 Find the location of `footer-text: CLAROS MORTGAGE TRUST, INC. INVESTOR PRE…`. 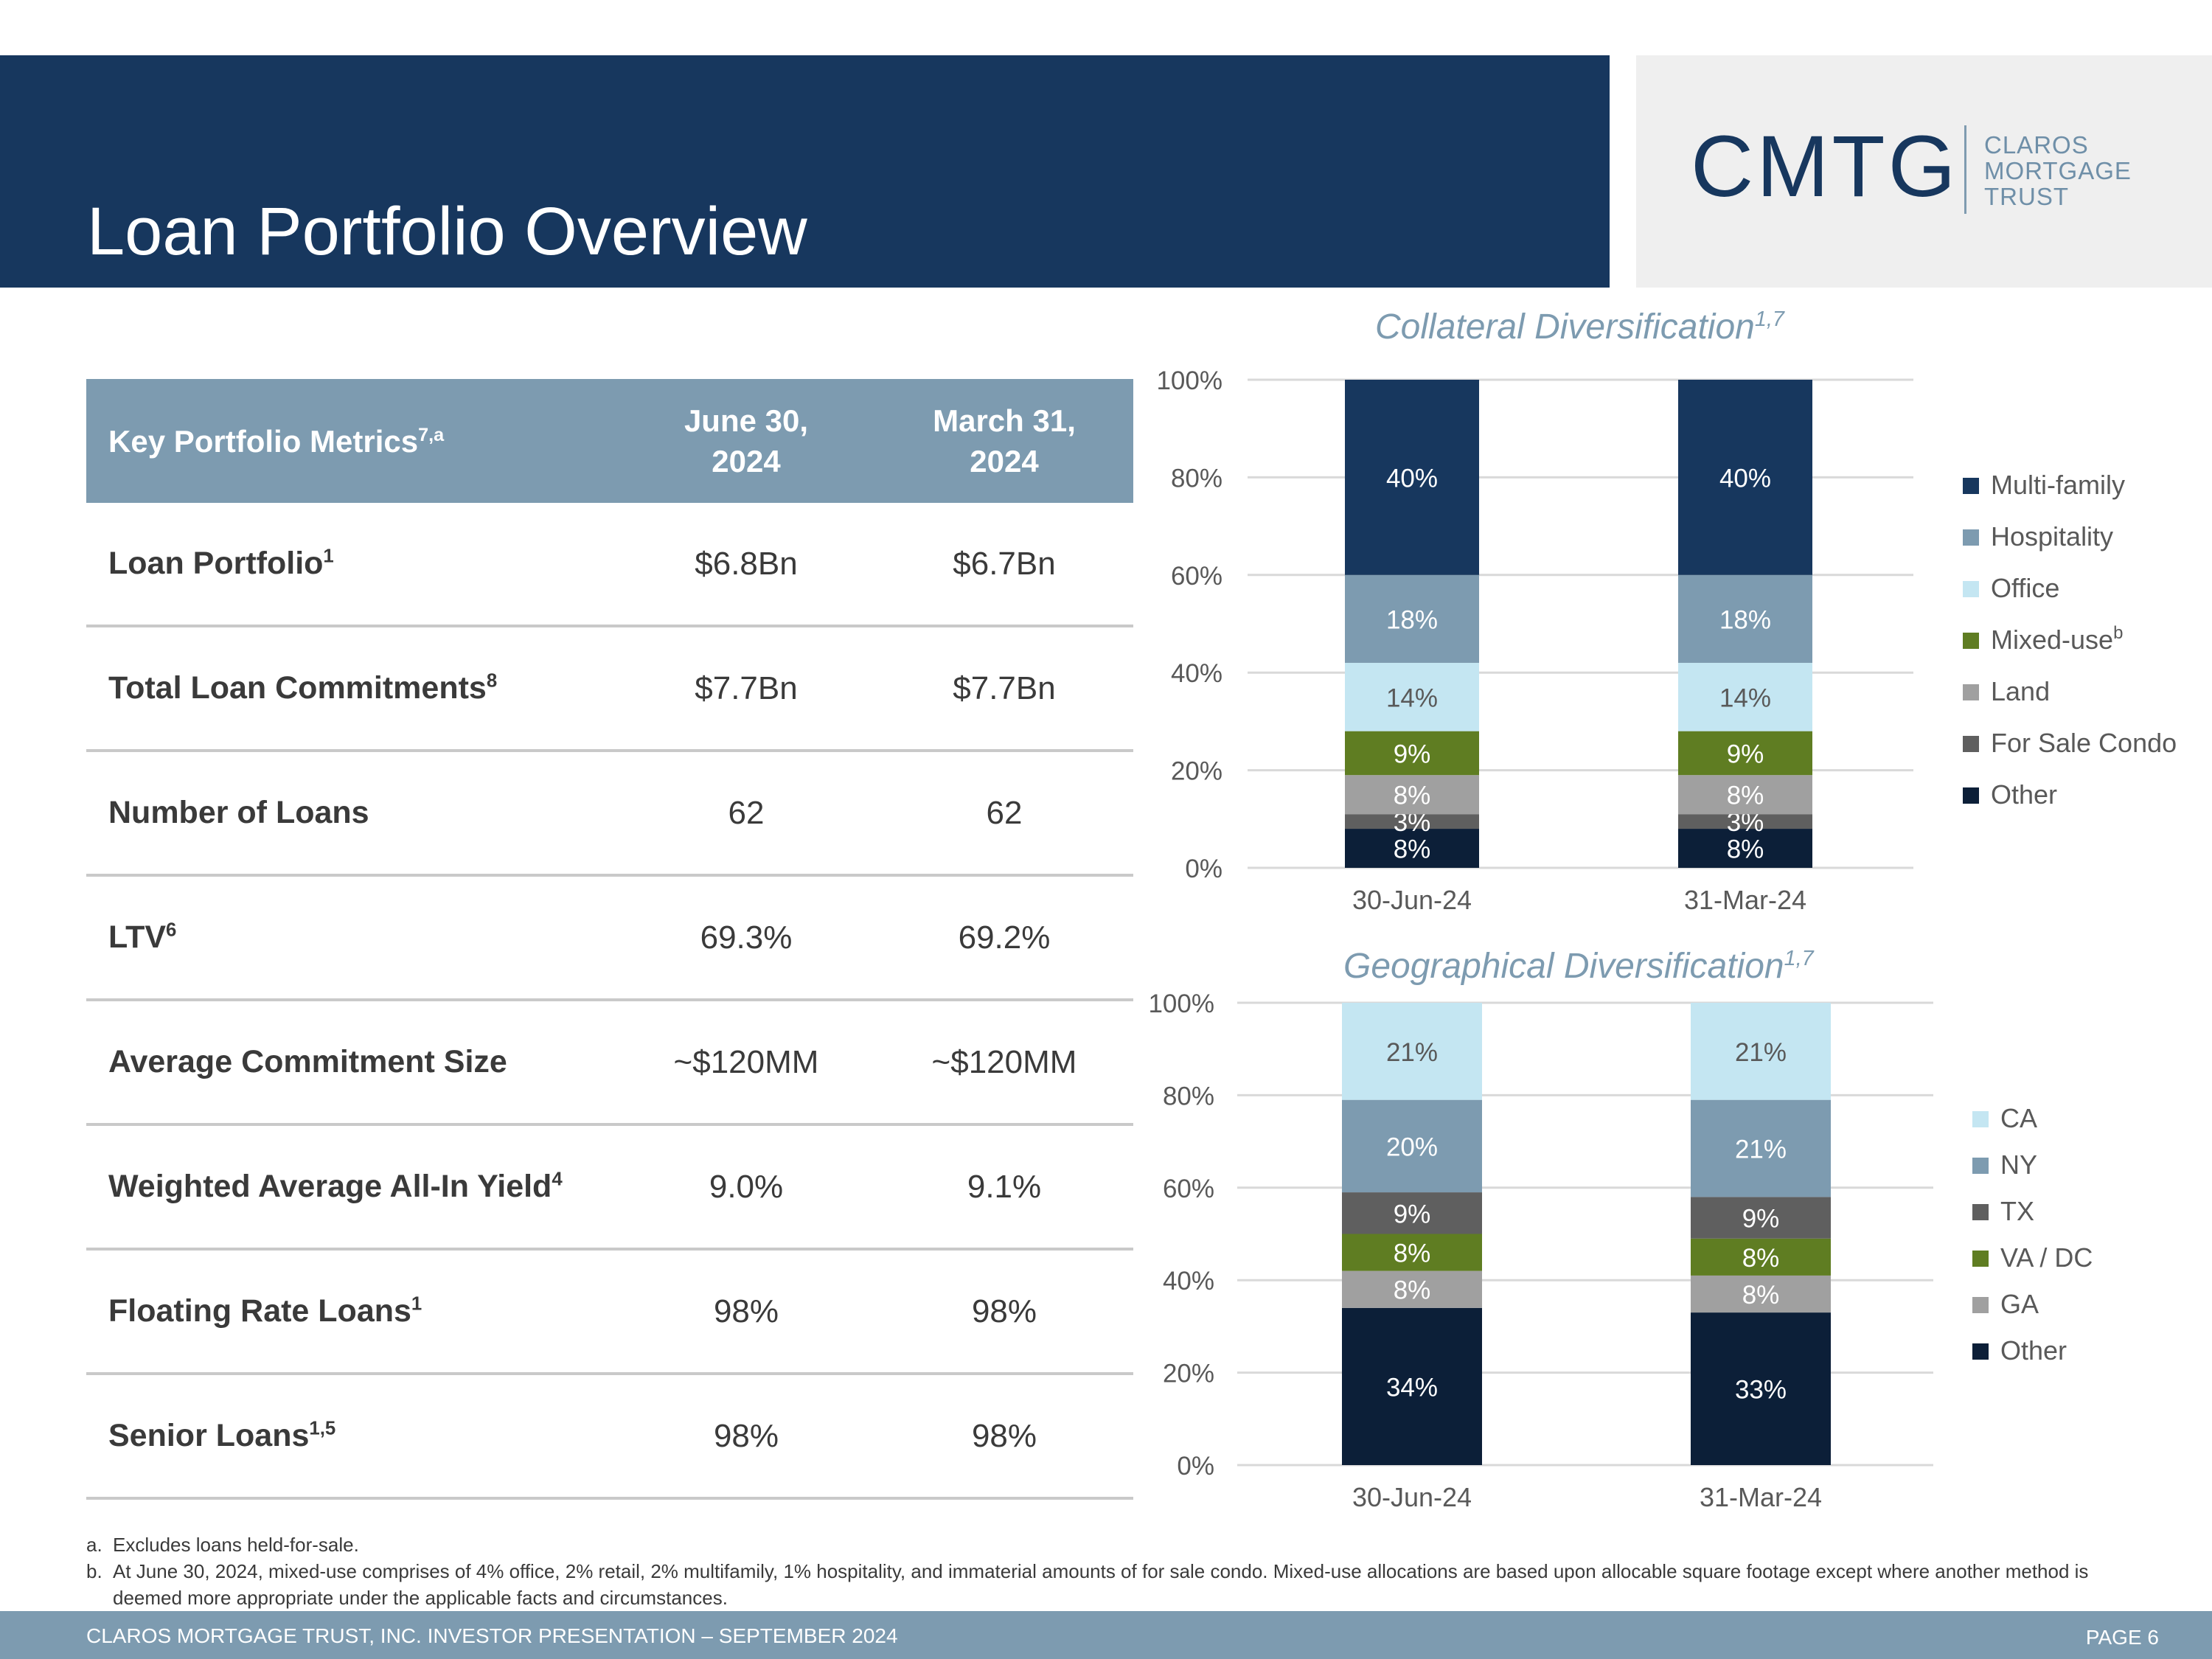

footer-text: CLAROS MORTGAGE TRUST, INC. INVESTOR PRE… is located at coordinates (492, 1635).